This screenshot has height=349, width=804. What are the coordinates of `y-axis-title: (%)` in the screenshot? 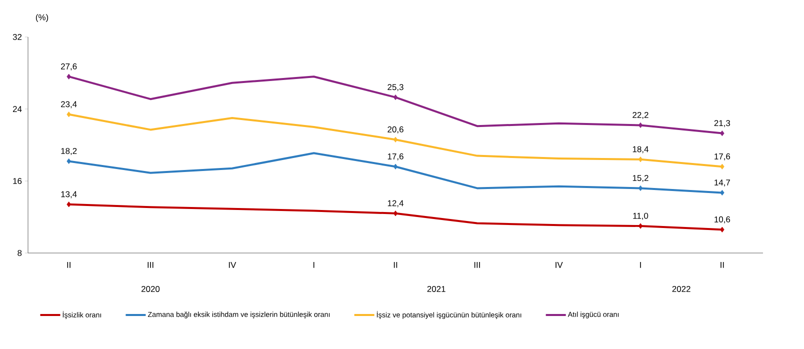 It's located at (42, 18).